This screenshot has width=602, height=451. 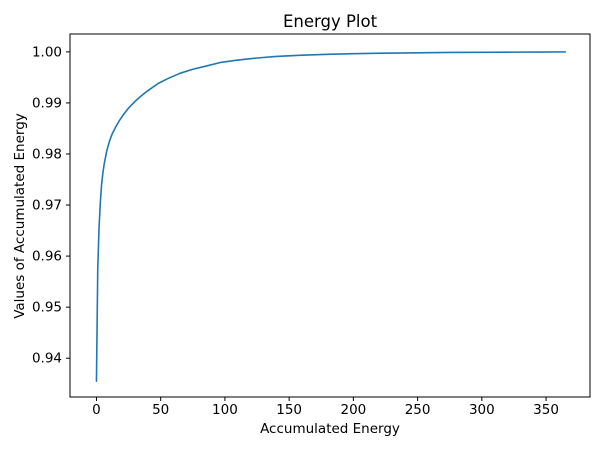 What do you see at coordinates (160, 410) in the screenshot?
I see `x-tick-label: 50` at bounding box center [160, 410].